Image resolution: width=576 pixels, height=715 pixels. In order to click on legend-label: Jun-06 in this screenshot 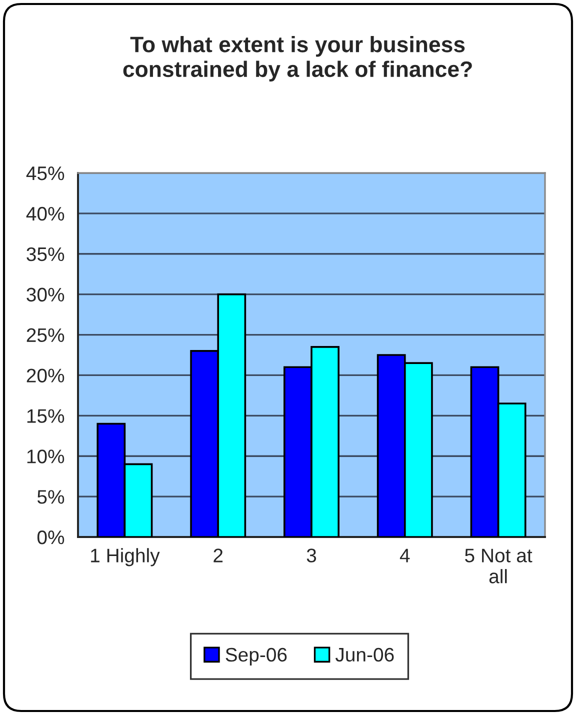, I will do `click(364, 655)`.